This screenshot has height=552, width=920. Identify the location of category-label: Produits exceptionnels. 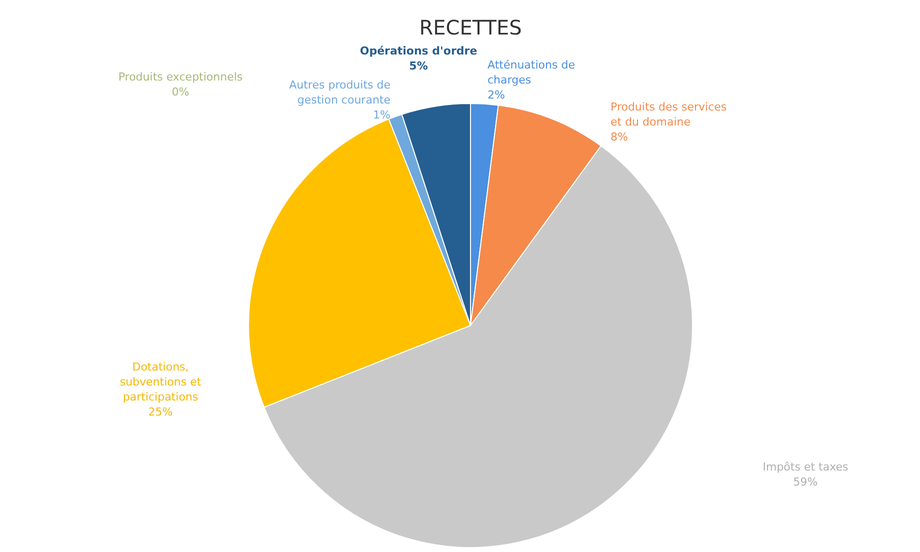
(180, 77).